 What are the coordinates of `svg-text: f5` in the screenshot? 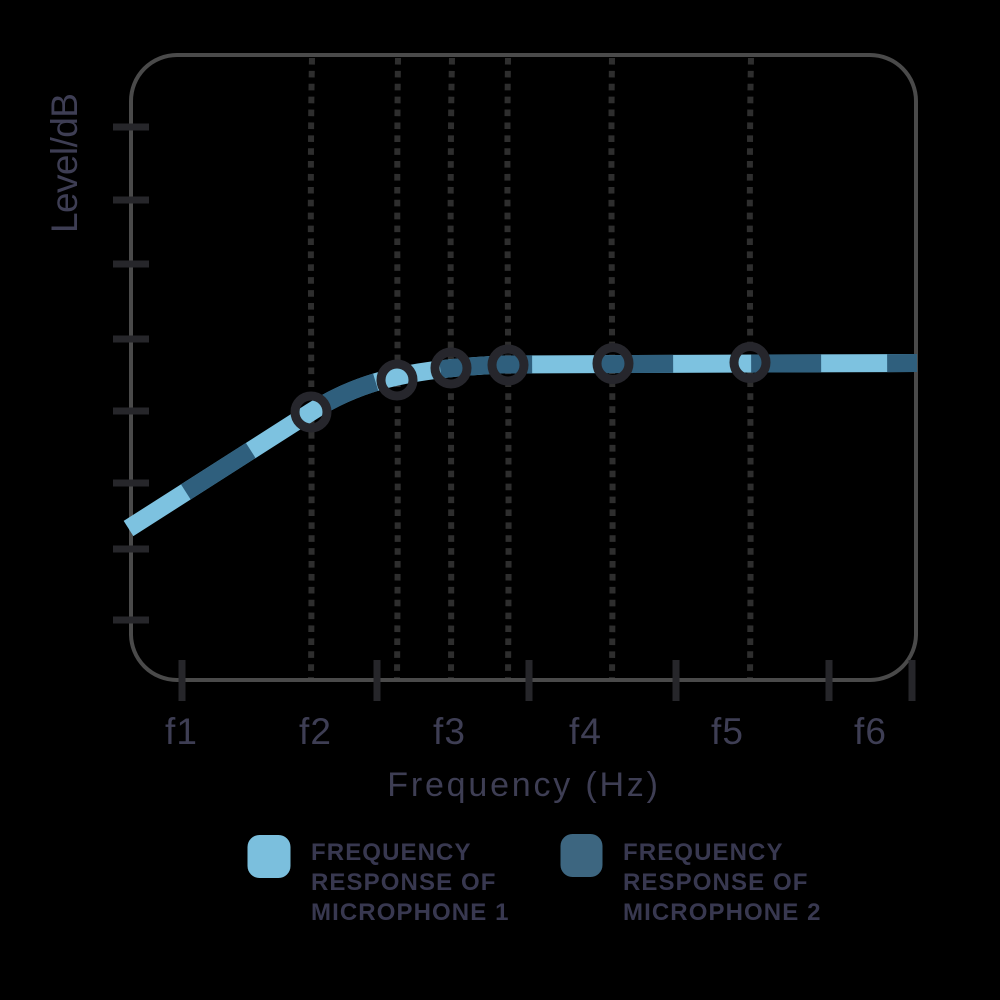 It's located at (727, 731).